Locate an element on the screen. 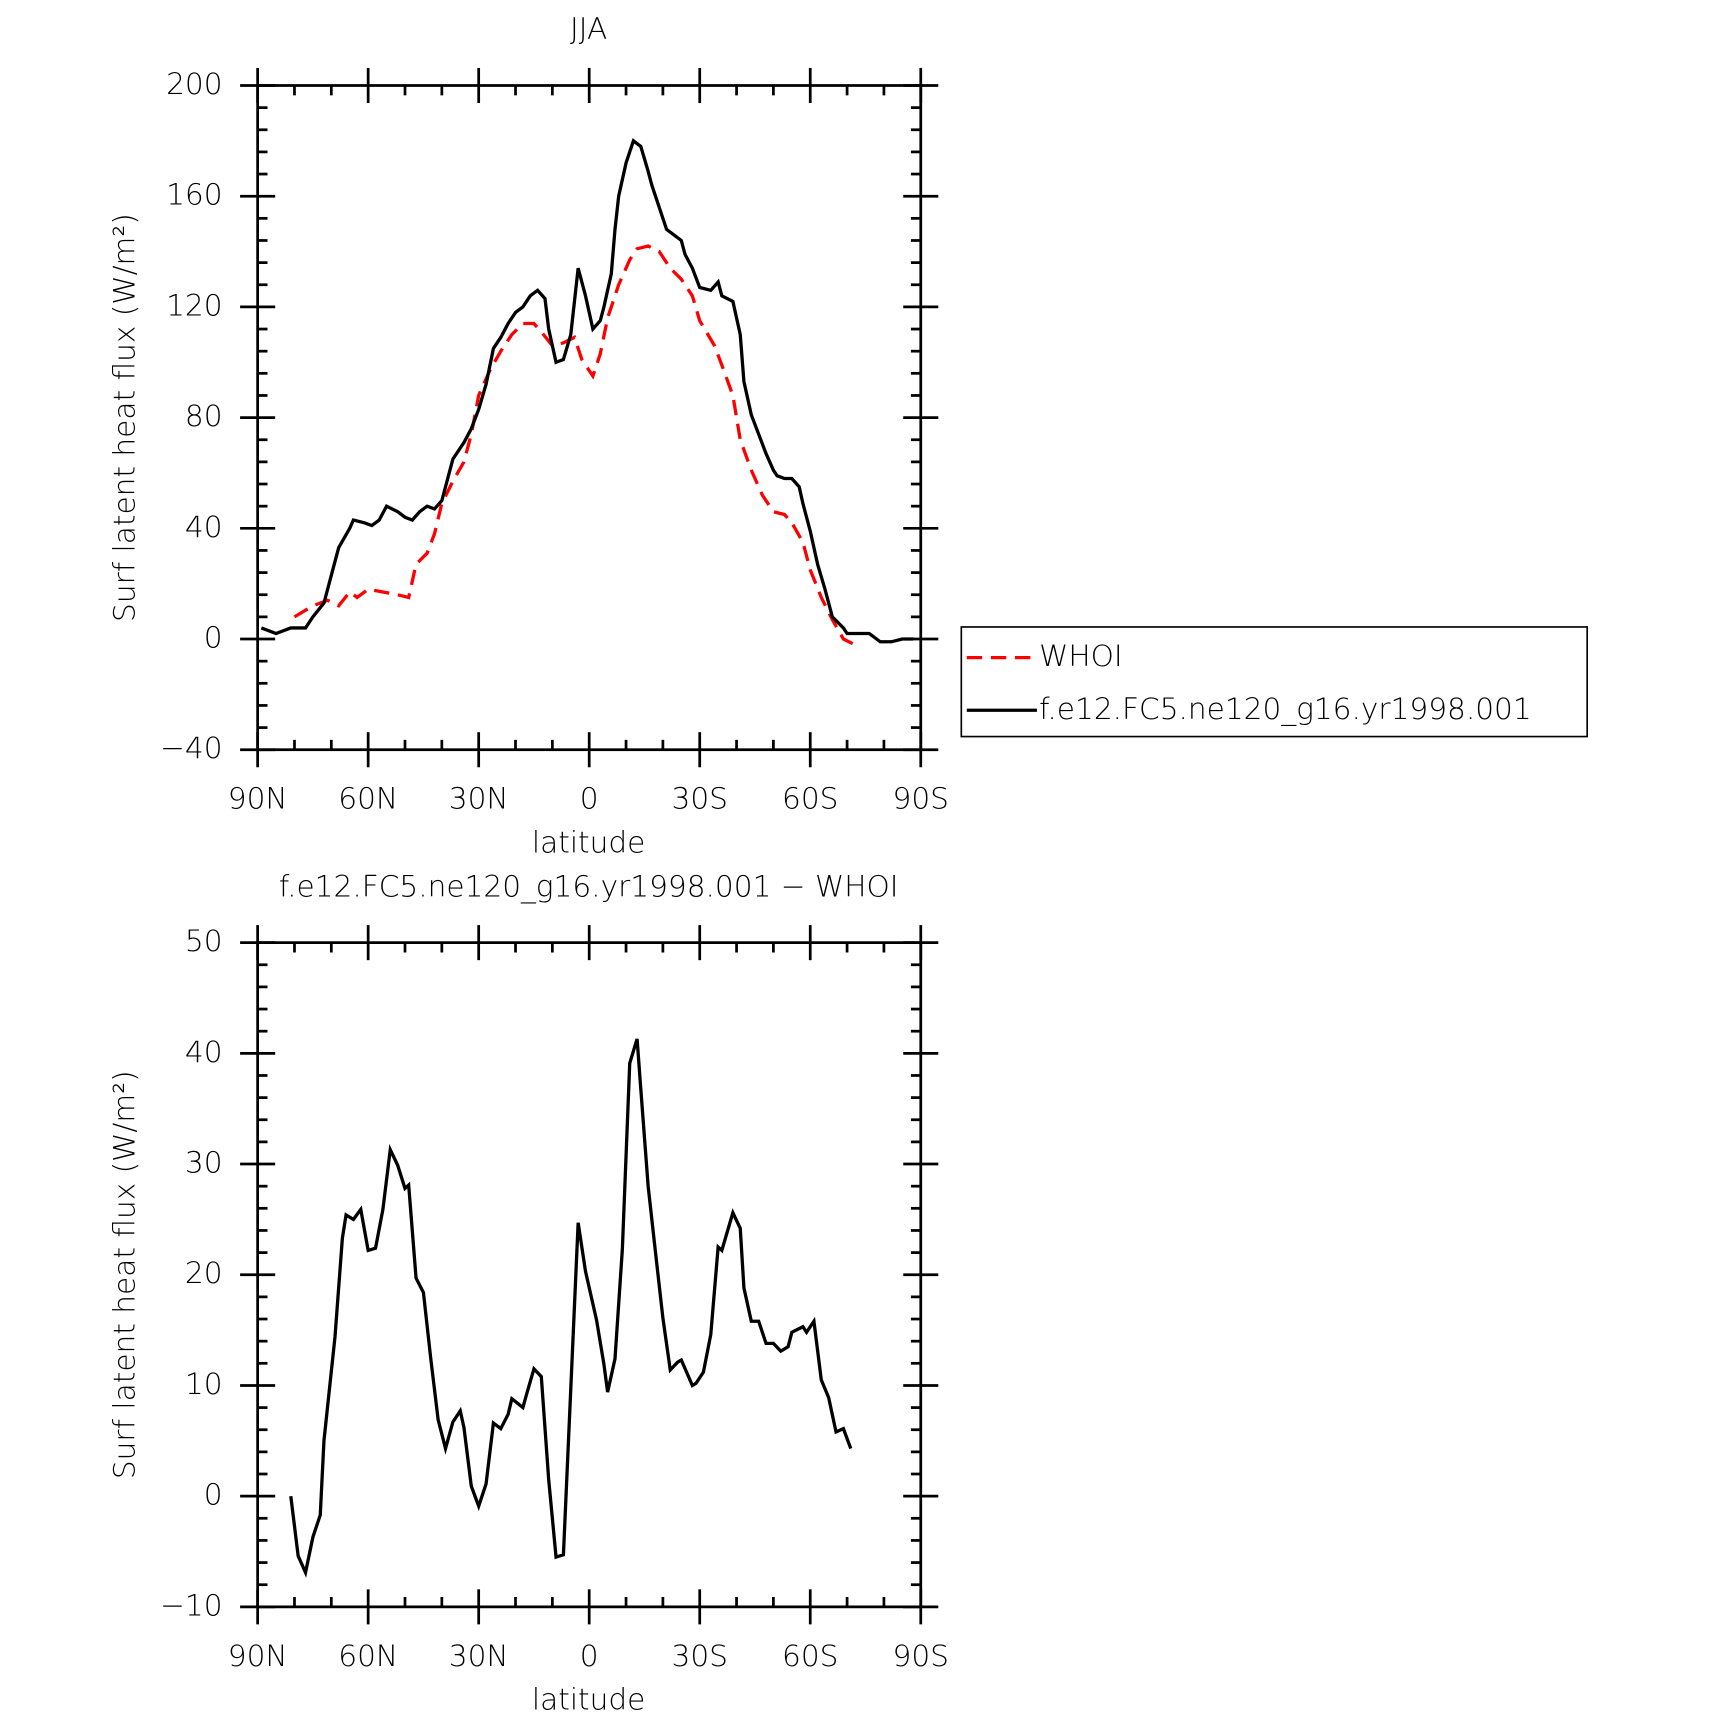  y-tick-label: 30 is located at coordinates (204, 1163).